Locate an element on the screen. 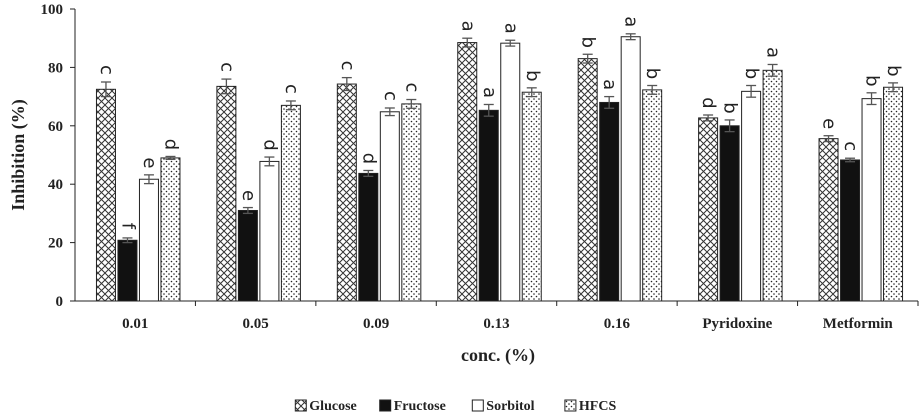 The image size is (921, 419). x-tick-label: 0.13 is located at coordinates (496, 324).